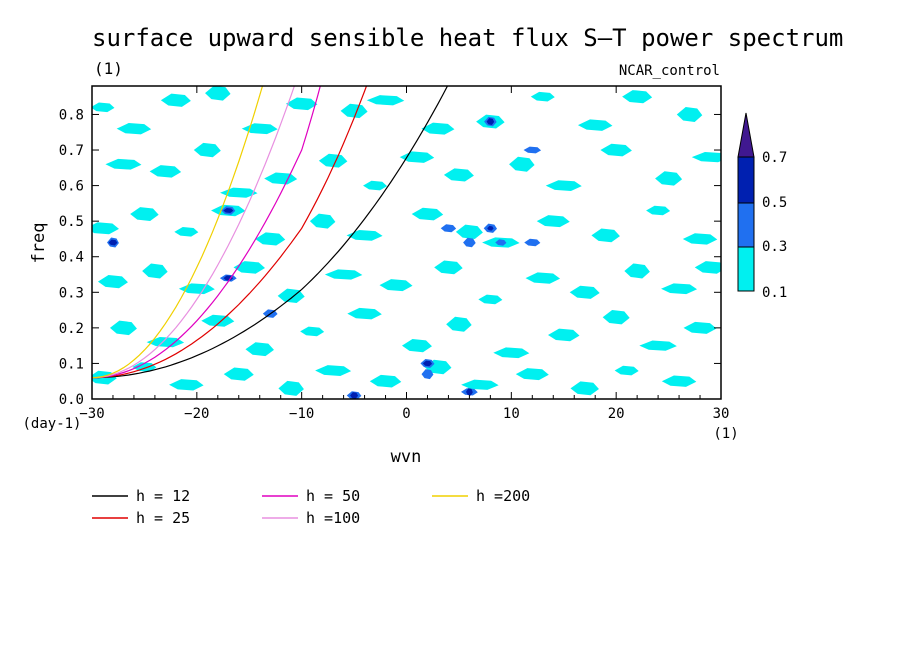 Image resolution: width=904 pixels, height=654 pixels. What do you see at coordinates (71, 364) in the screenshot?
I see `y-tick-label: 0.1` at bounding box center [71, 364].